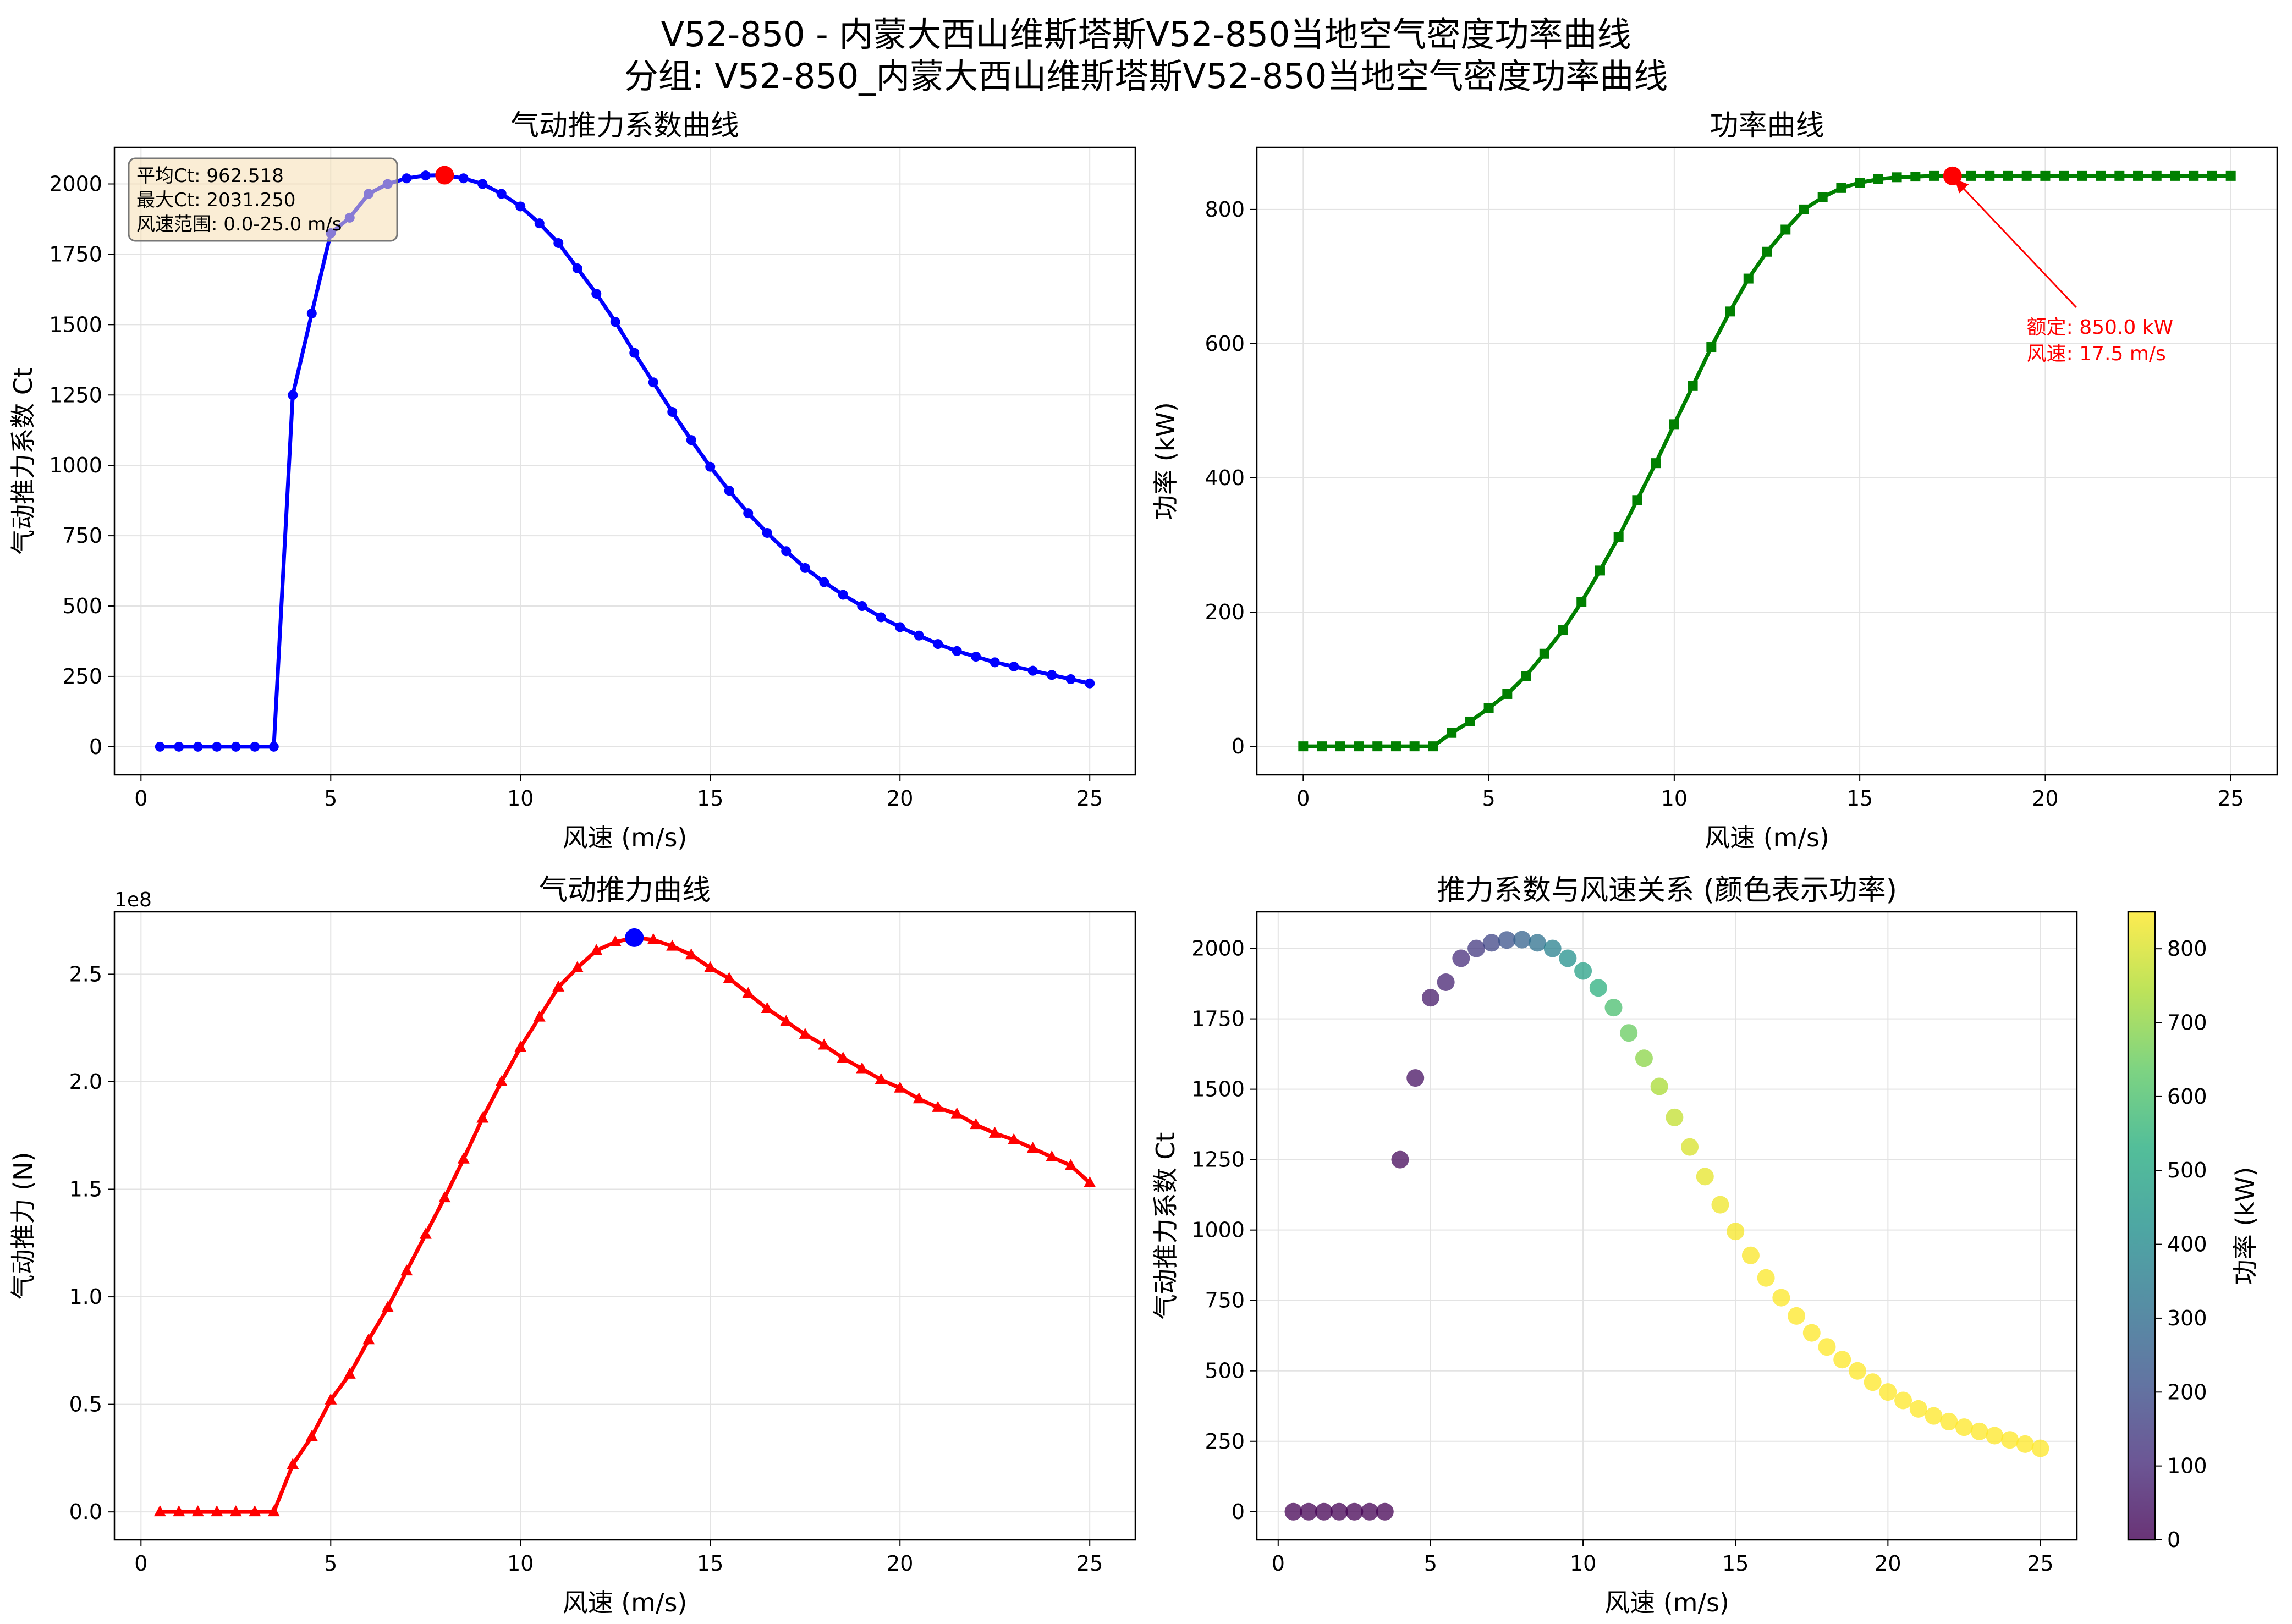  I want to click on colorbar-label: 功率 (kW), so click(2245, 1226).